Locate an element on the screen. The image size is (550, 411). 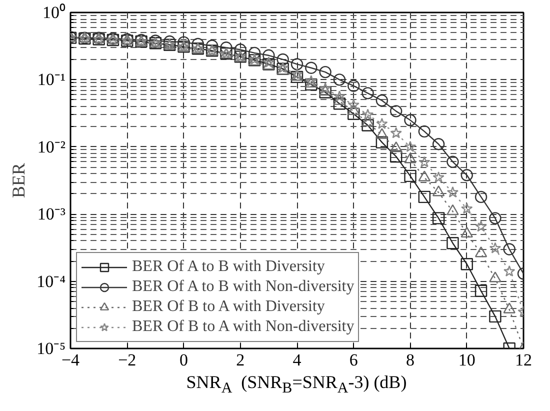
y-tick-label: 10⁻² is located at coordinates (51, 146).